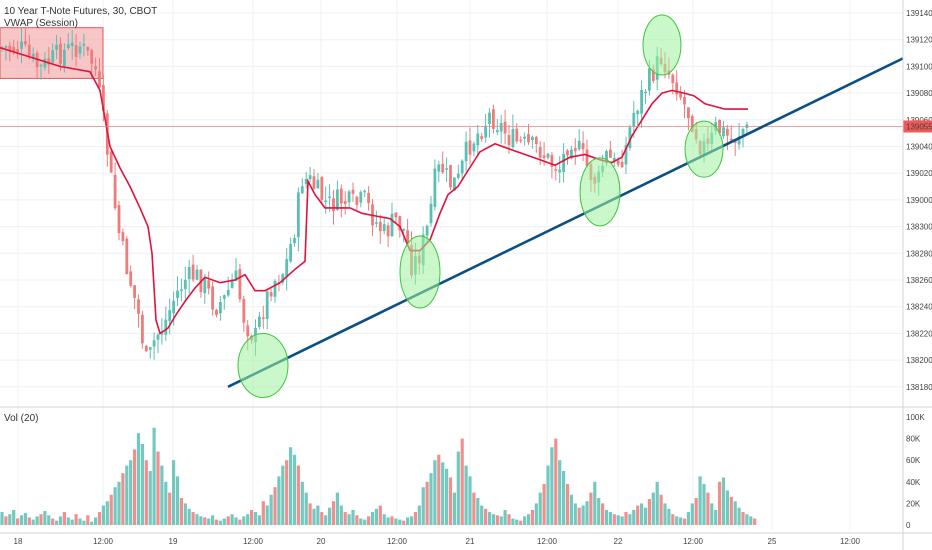  Describe the element at coordinates (919, 280) in the screenshot. I see `price-tick-label: 138260` at that location.